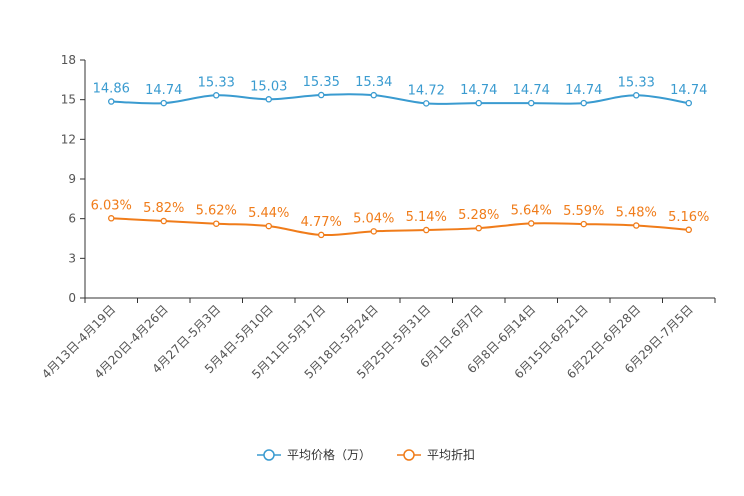 The image size is (744, 496). I want to click on legend-label-2: 平均折扣, so click(451, 454).